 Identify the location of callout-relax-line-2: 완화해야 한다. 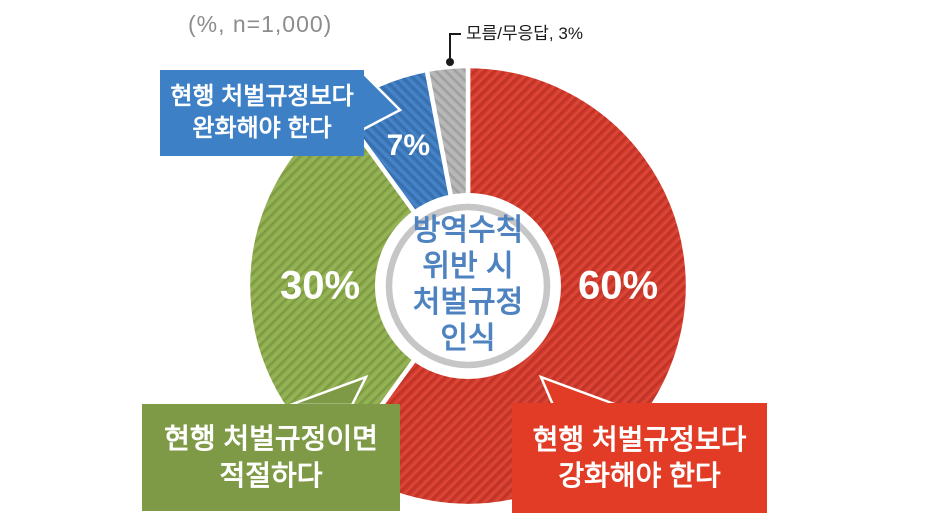
(262, 128).